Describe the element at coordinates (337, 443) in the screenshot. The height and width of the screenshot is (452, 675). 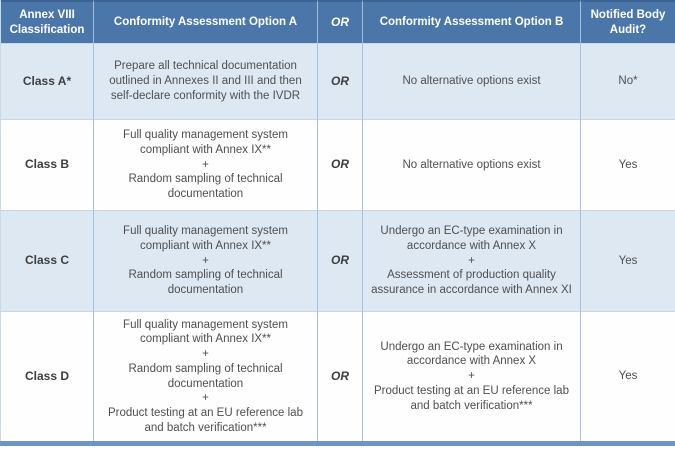
I see `table-bottom-border` at that location.